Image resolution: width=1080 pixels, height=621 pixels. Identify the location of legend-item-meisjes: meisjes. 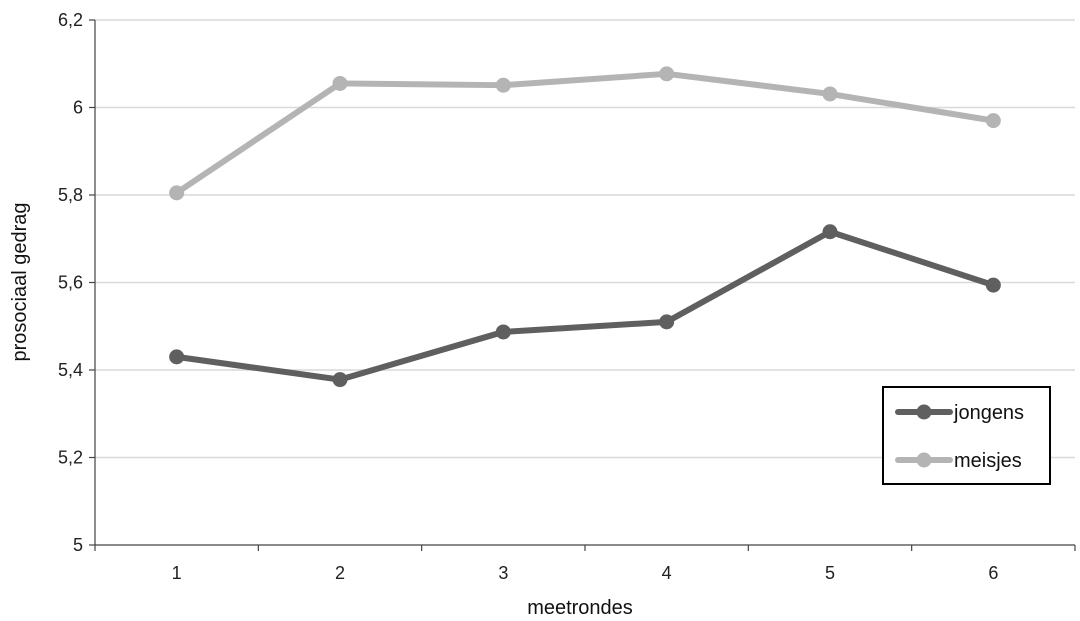
(958, 461).